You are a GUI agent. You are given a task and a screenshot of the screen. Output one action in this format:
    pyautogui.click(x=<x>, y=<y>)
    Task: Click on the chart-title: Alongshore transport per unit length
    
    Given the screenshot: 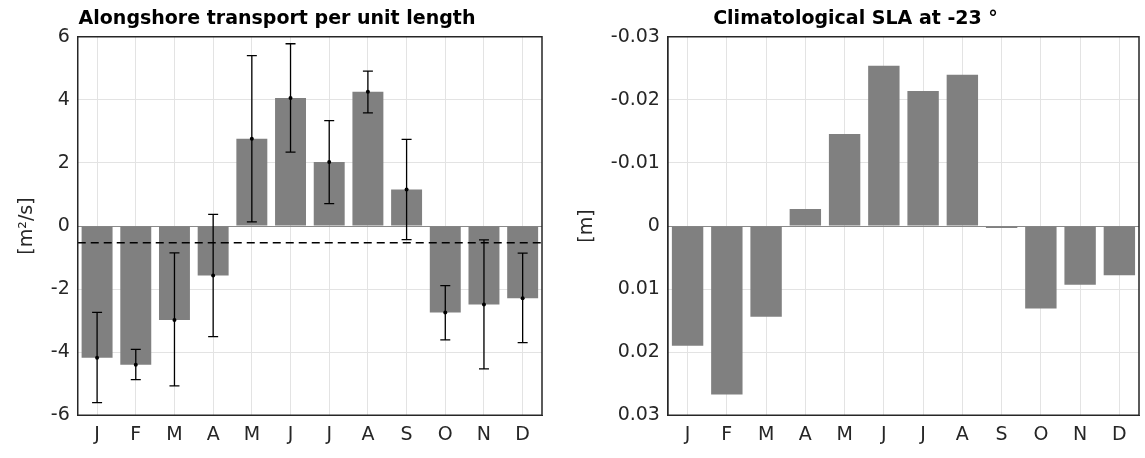 What is the action you would take?
    pyautogui.click(x=277, y=17)
    